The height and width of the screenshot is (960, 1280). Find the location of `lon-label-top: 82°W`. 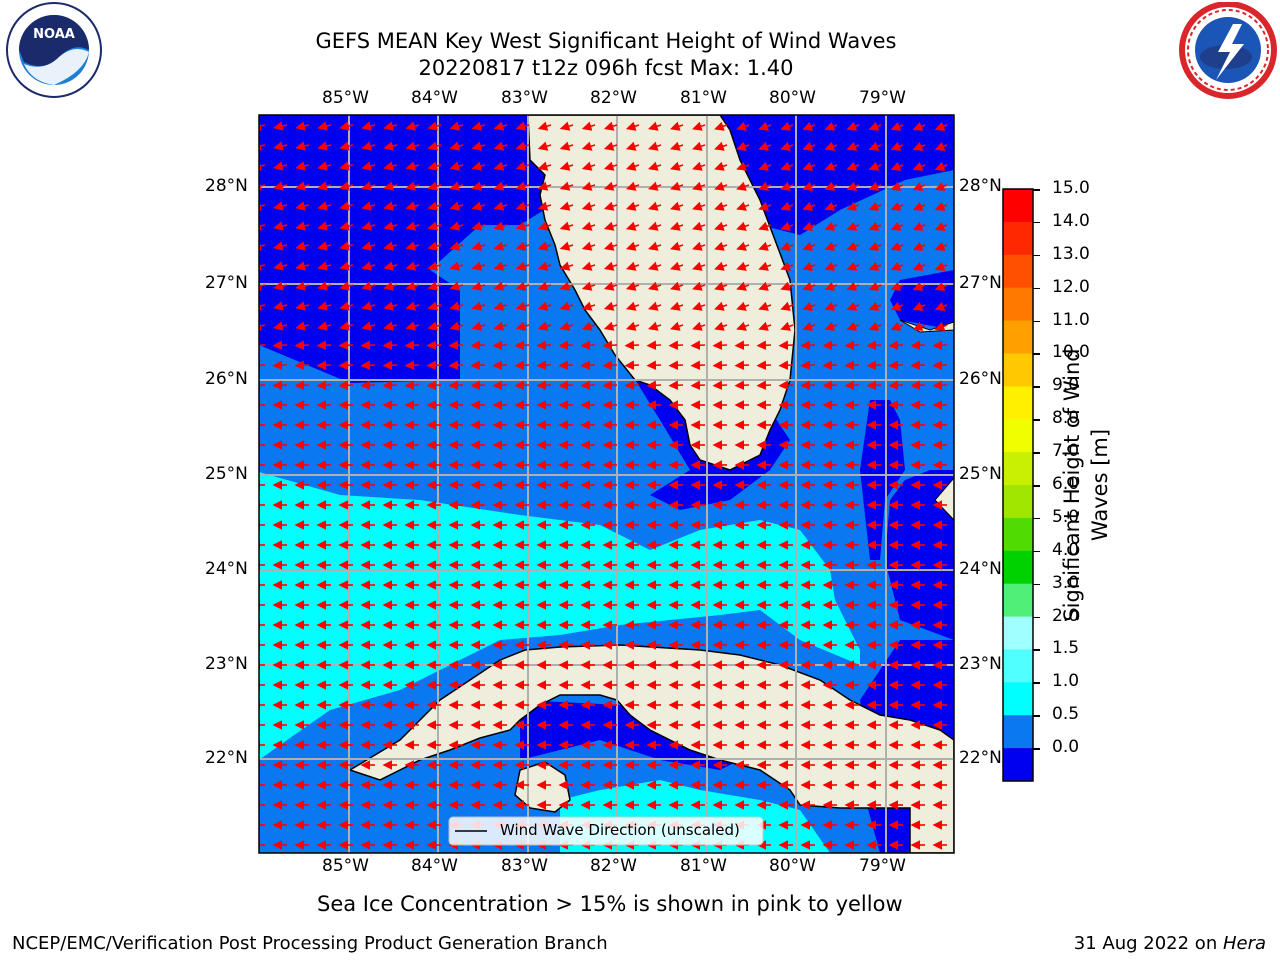

lon-label-top: 82°W is located at coordinates (613, 98).